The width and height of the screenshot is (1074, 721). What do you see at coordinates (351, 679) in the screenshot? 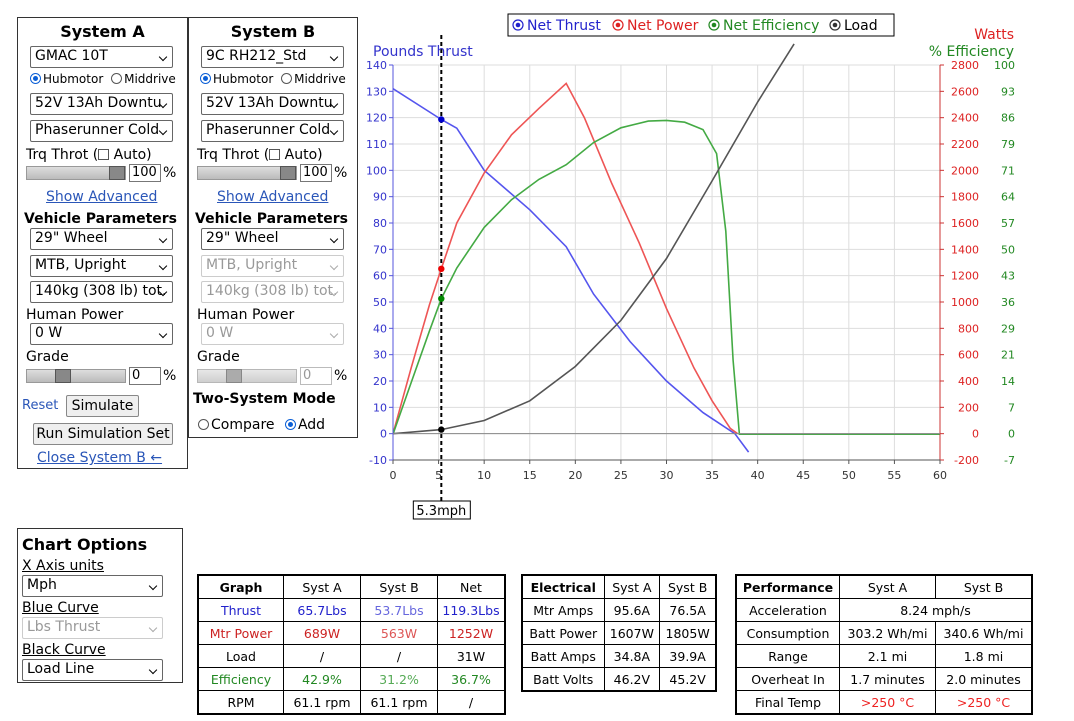
I see `table-row: Efficiency 42.9% 31.2% 36.7%` at bounding box center [351, 679].